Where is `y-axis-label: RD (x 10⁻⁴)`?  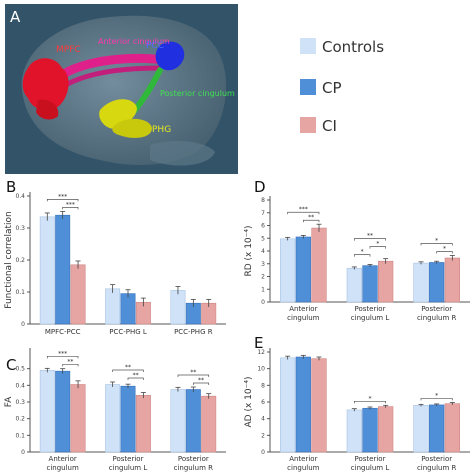 y-axis-label: RD (x 10⁻⁴) is located at coordinates (249, 250).